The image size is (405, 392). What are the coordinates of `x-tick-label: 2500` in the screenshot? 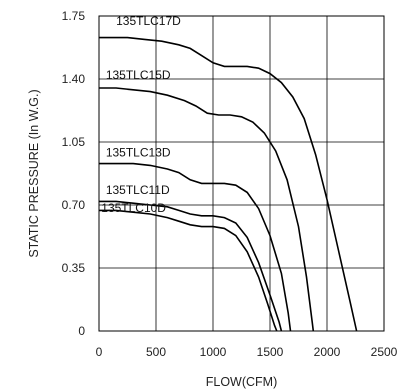 It's located at (384, 352).